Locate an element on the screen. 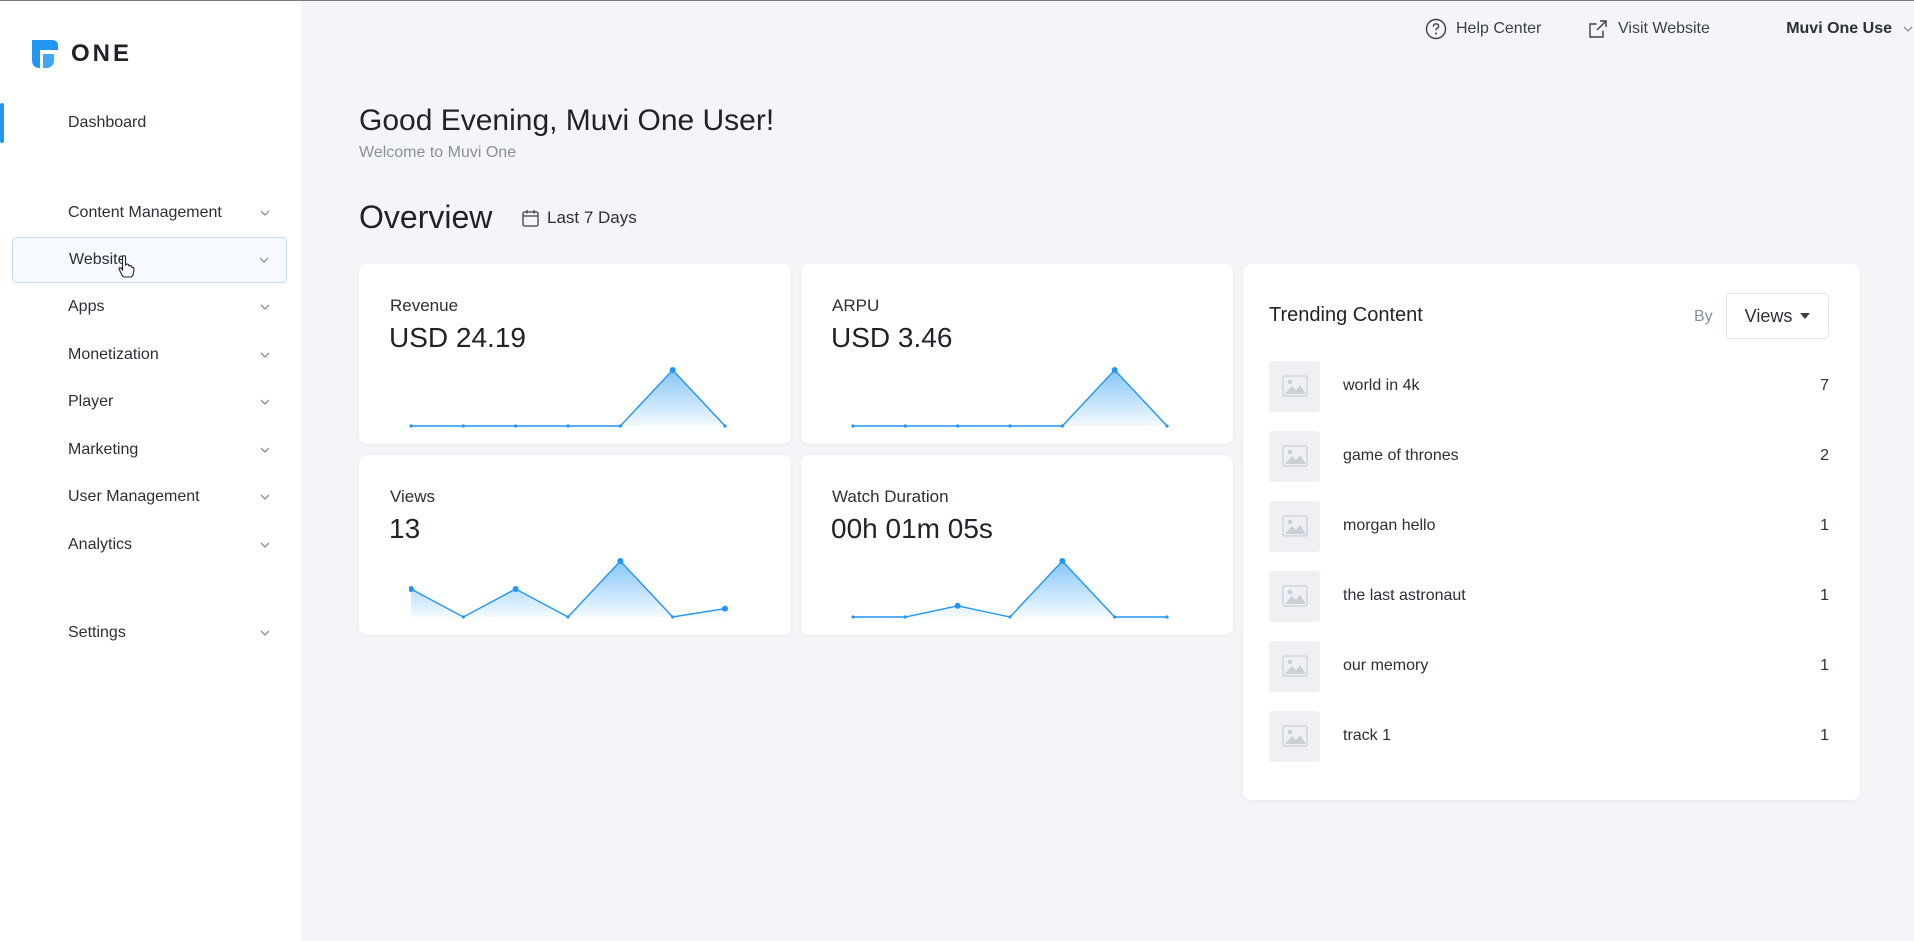  sidebar-item-monetization: Monetization is located at coordinates (149, 355).